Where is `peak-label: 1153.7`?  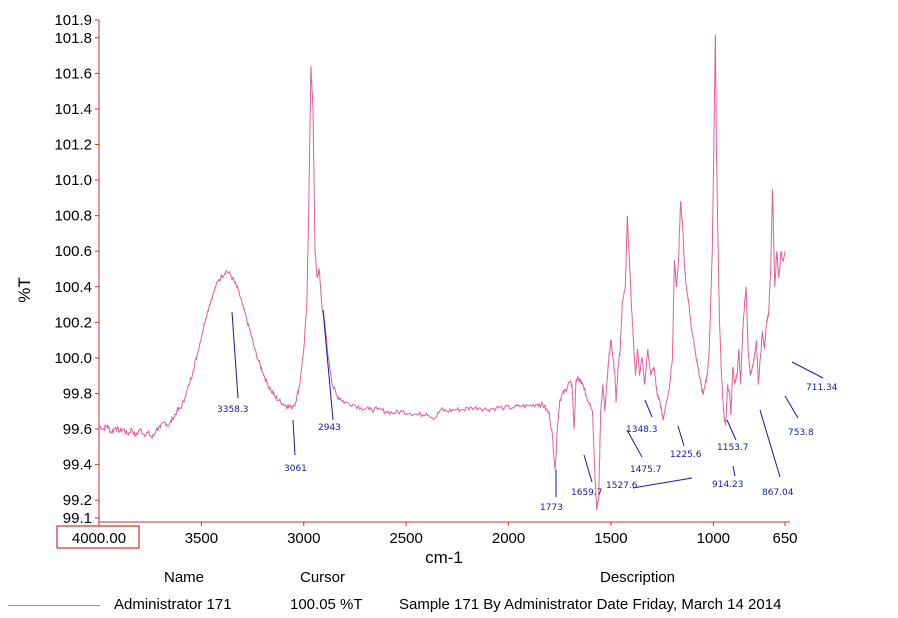 peak-label: 1153.7 is located at coordinates (733, 448).